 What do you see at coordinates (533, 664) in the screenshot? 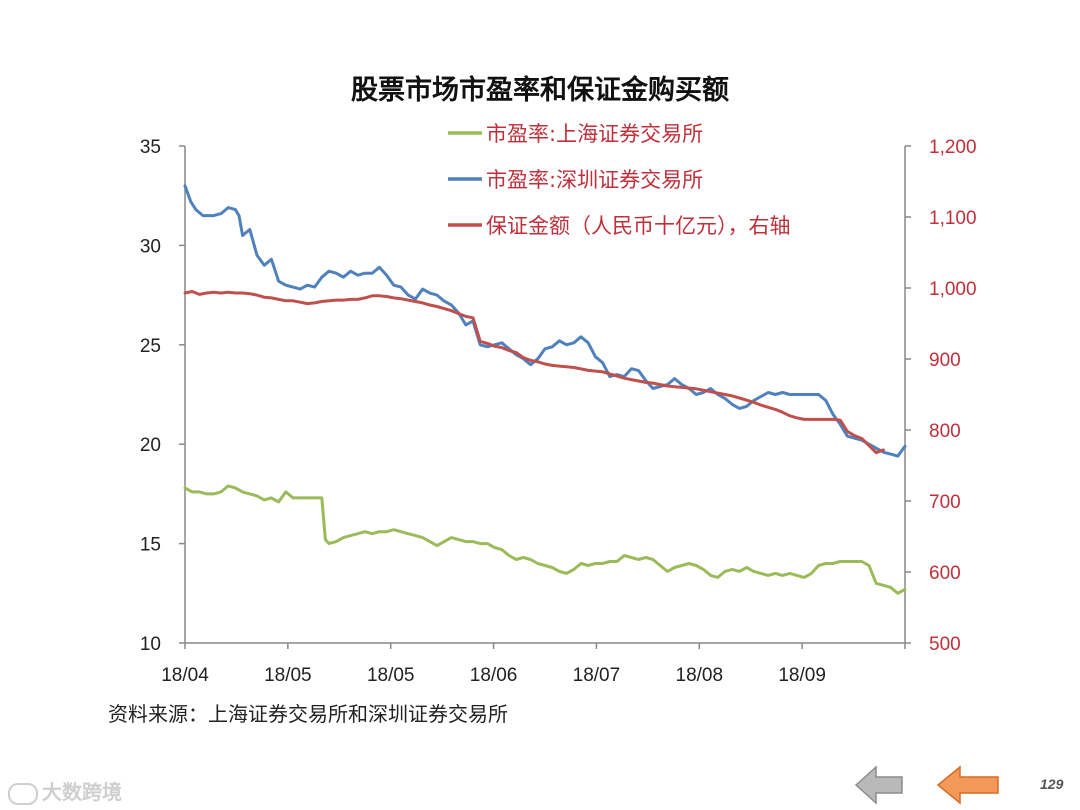
I see `x-ticks: 18/04 18/05 18/05 18/06 18/07 18/08 18/09` at bounding box center [533, 664].